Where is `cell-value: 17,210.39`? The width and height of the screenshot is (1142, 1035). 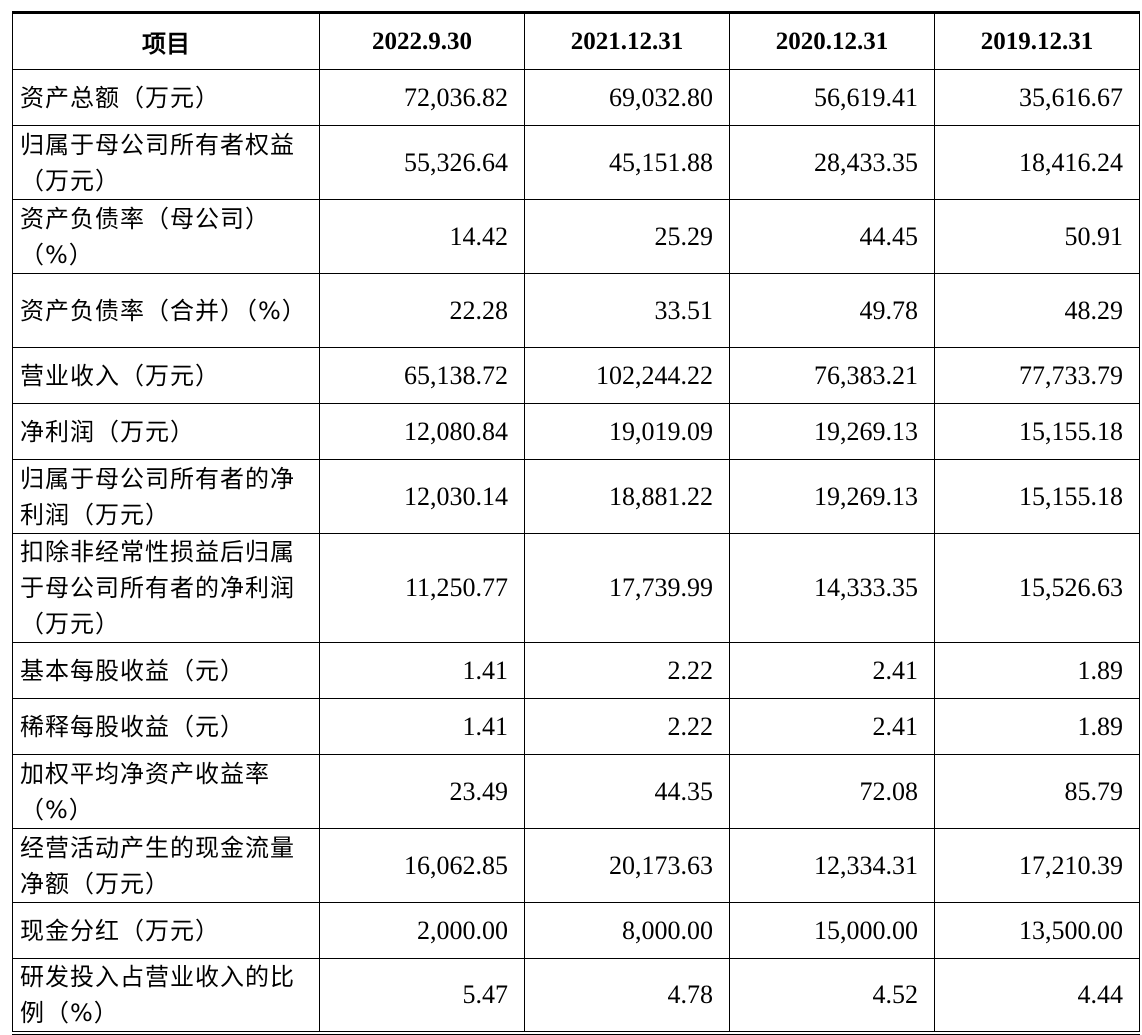 cell-value: 17,210.39 is located at coordinates (1037, 865).